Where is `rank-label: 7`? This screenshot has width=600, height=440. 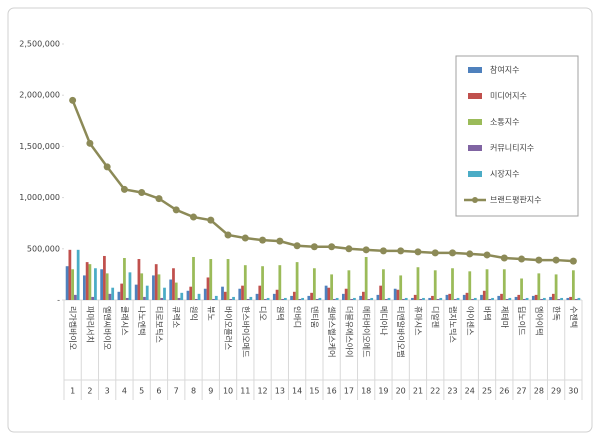
rank-label: 7 is located at coordinates (176, 391).